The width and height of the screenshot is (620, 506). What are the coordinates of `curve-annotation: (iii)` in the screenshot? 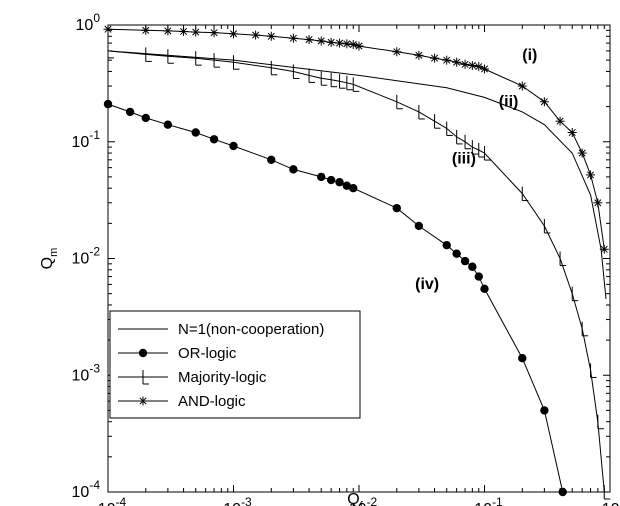 It's located at (464, 159).